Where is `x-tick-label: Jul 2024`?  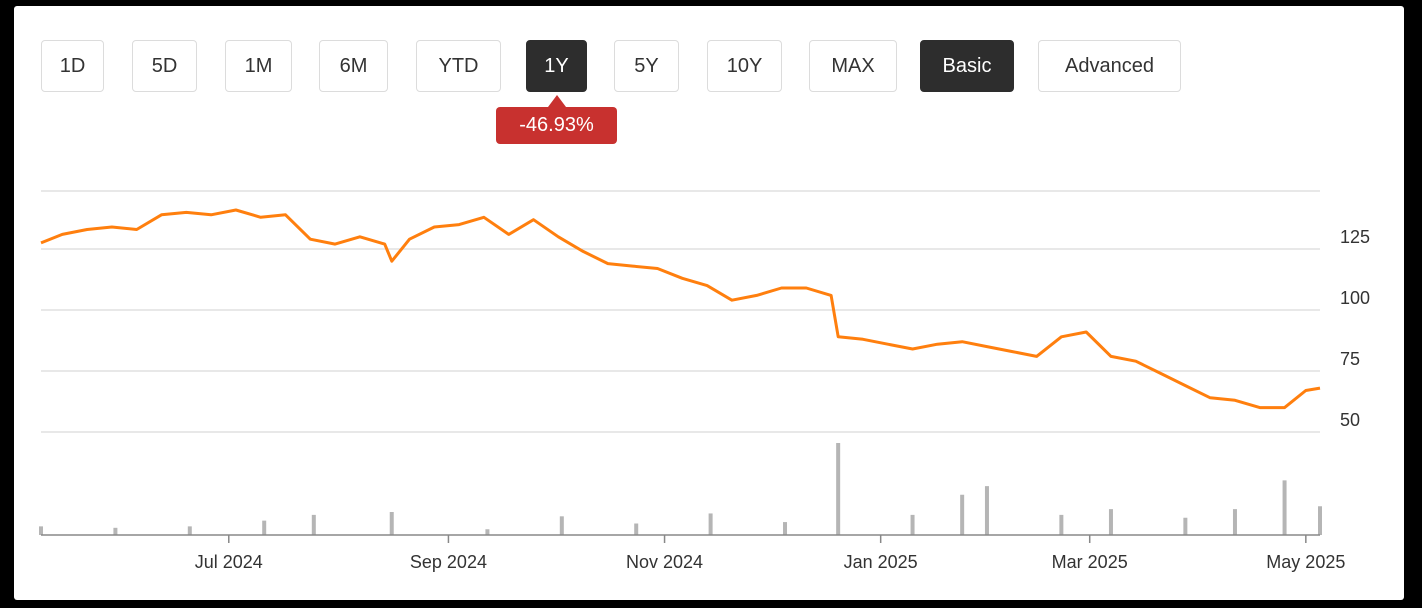
x-tick-label: Jul 2024 is located at coordinates (229, 562).